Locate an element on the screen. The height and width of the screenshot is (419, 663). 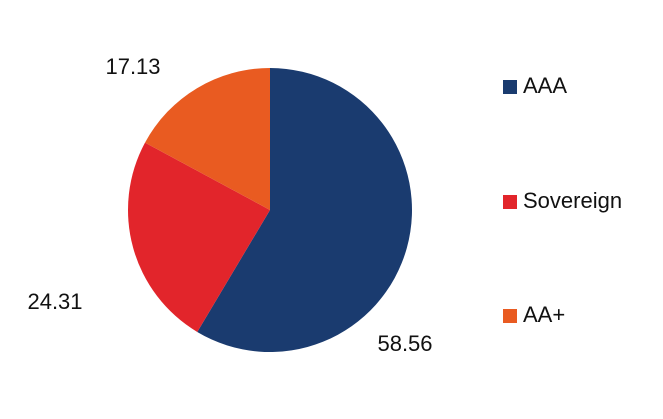
data-label: 24.31 is located at coordinates (54, 301).